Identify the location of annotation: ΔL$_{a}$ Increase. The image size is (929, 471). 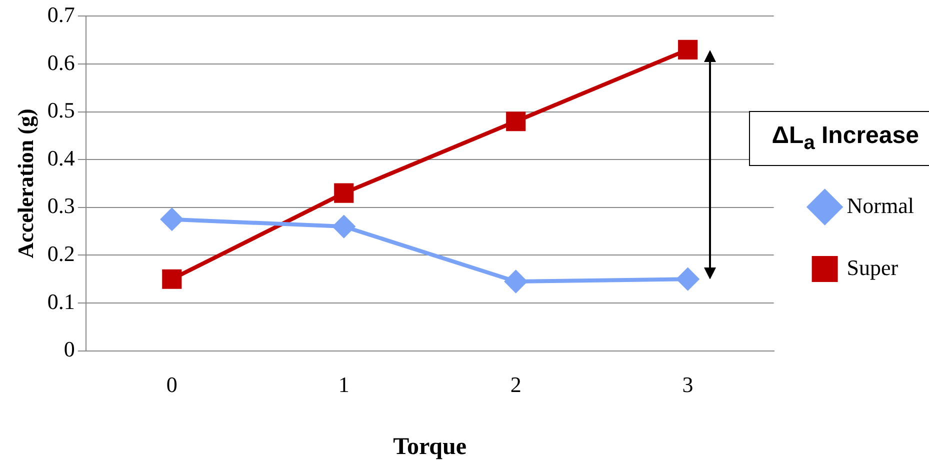
(838, 138).